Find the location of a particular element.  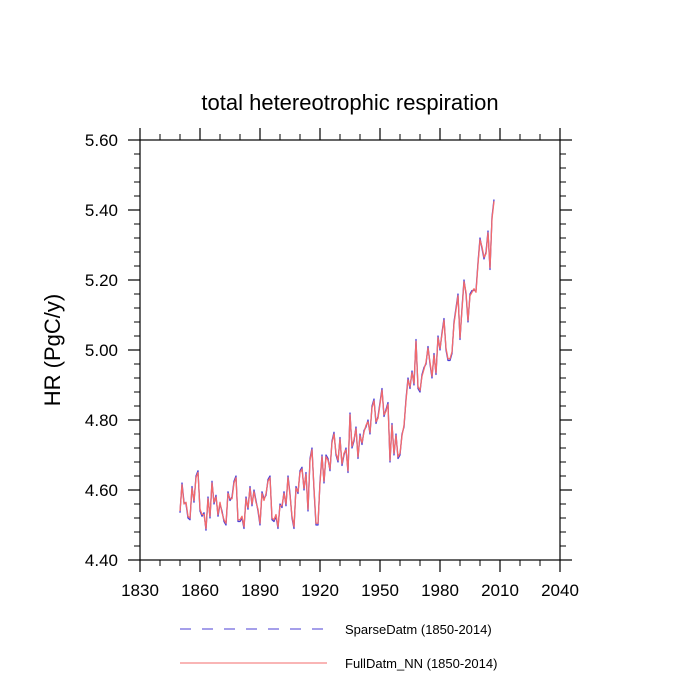

x-tick-label: 1950 is located at coordinates (380, 590).